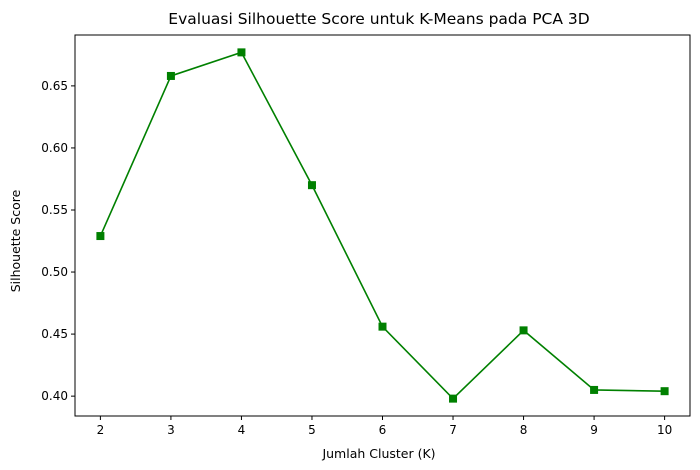 The height and width of the screenshot is (470, 700). What do you see at coordinates (54, 86) in the screenshot?
I see `y-tick-label: 0.65` at bounding box center [54, 86].